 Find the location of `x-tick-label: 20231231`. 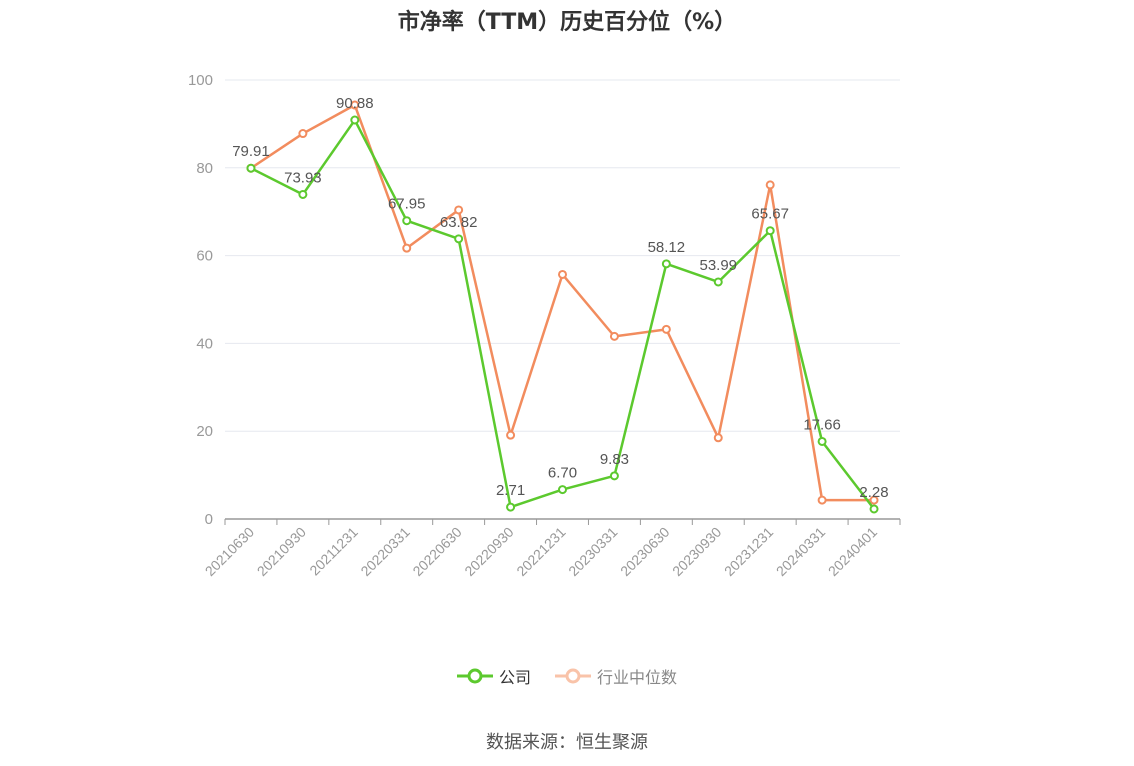

x-tick-label: 20231231 is located at coordinates (749, 552).